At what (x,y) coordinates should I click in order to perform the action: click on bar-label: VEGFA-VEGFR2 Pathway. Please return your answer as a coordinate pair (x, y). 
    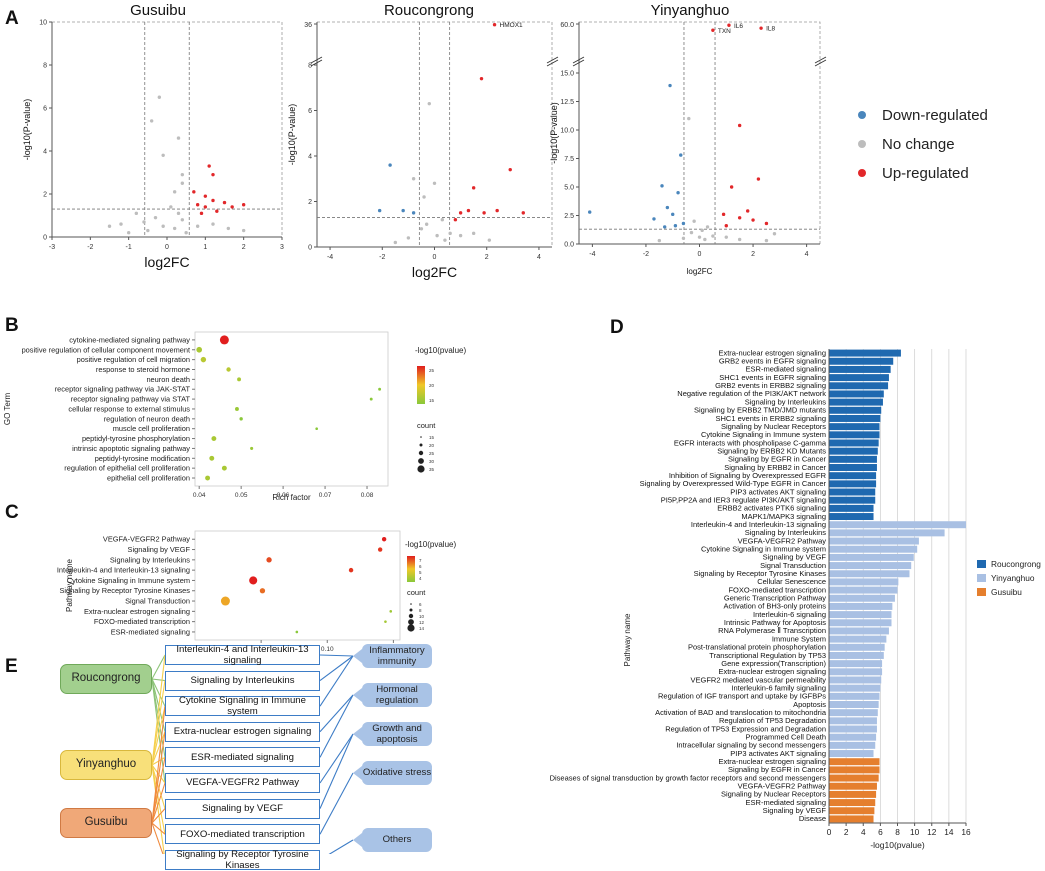
    Looking at the image, I should click on (782, 540).